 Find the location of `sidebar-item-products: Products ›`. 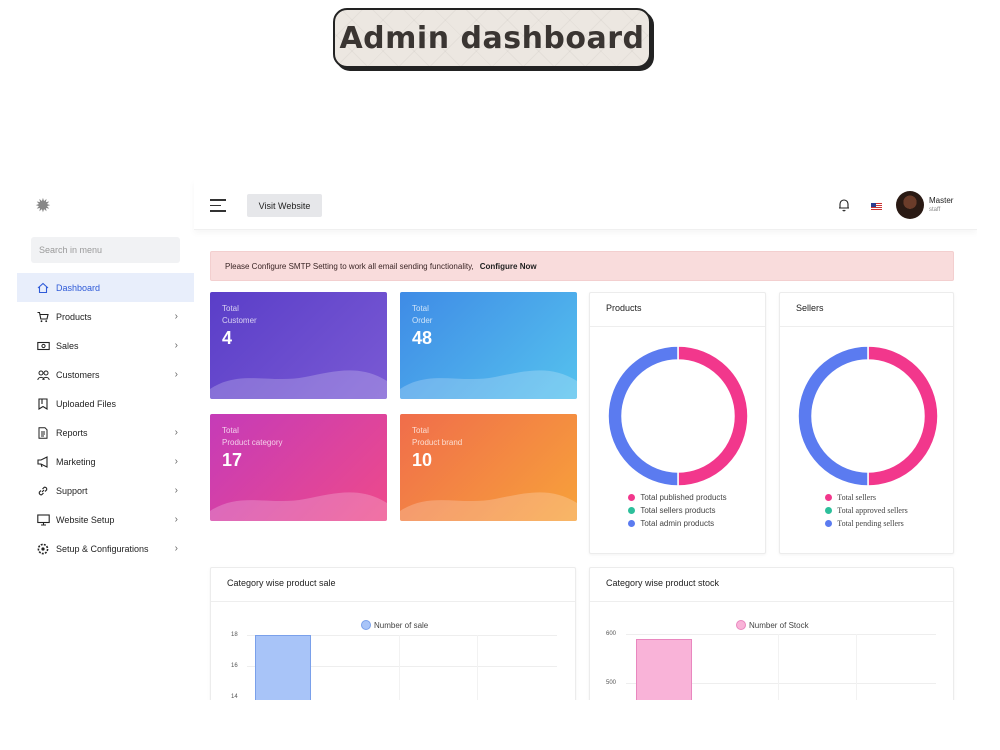

sidebar-item-products: Products › is located at coordinates (105, 316).